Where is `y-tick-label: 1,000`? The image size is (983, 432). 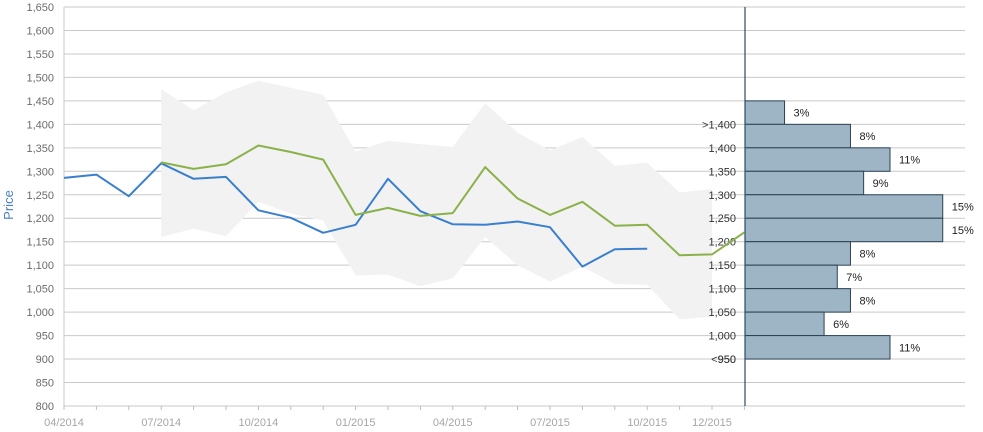 y-tick-label: 1,000 is located at coordinates (40, 313).